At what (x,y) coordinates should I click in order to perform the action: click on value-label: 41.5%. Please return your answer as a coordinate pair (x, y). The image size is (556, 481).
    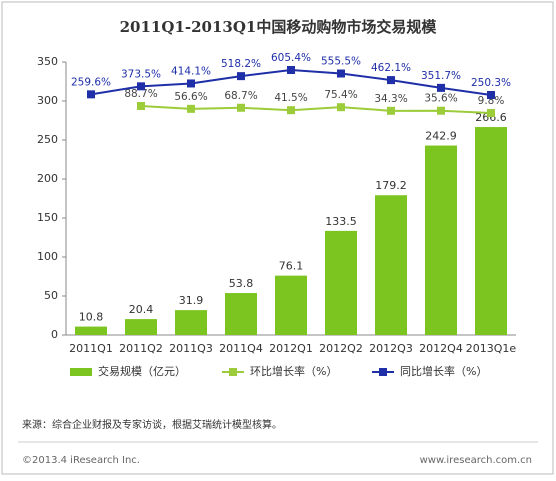
    Looking at the image, I should click on (290, 98).